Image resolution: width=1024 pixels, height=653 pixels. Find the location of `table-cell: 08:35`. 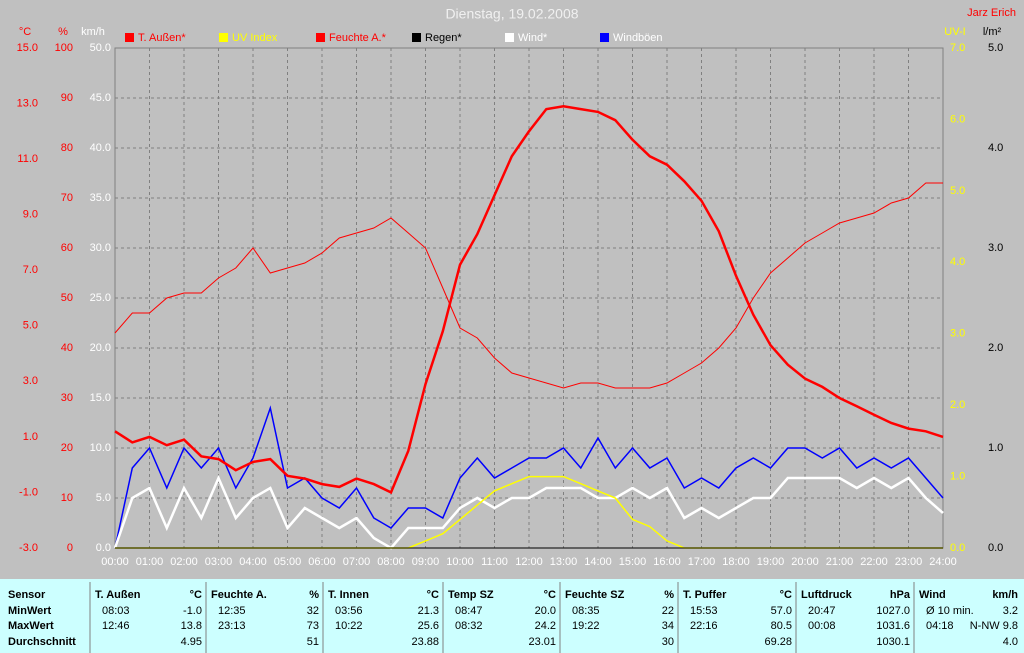

table-cell: 08:35 is located at coordinates (586, 611).